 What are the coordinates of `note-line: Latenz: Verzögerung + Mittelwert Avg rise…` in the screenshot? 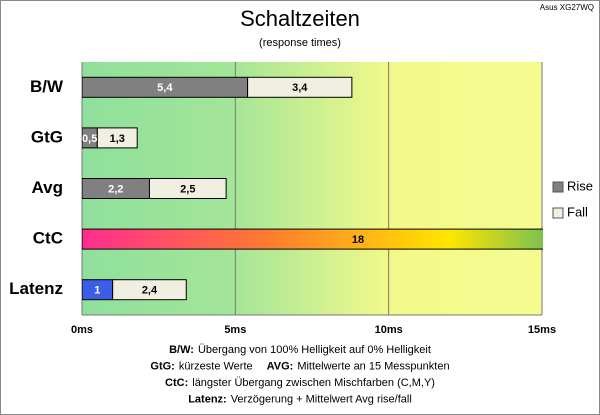 It's located at (300, 399).